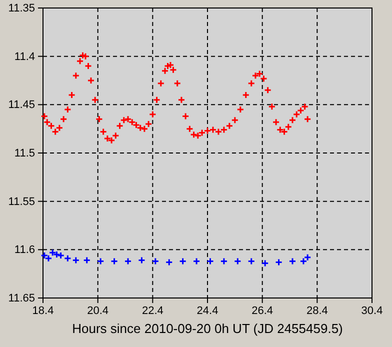 This screenshot has width=392, height=347. I want to click on x-tick-label: 28.4, so click(317, 310).